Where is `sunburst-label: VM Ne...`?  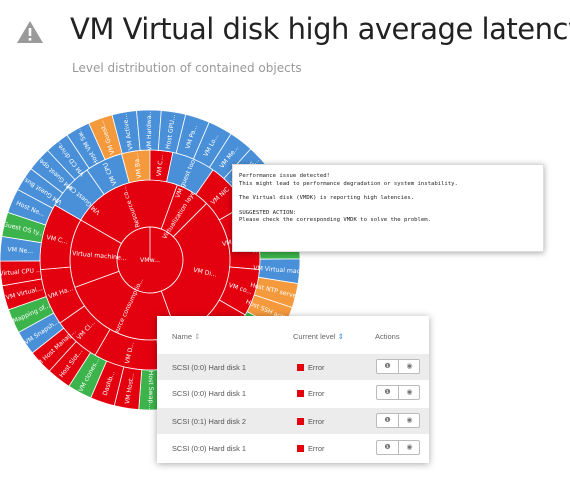 sunburst-label: VM Ne... is located at coordinates (20, 250).